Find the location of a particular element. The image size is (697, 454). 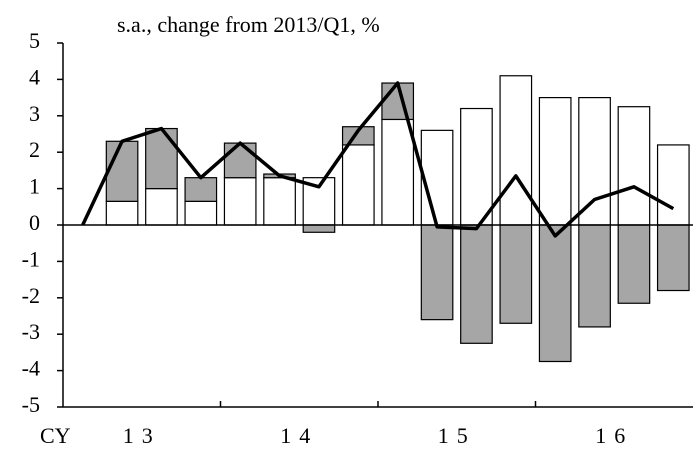

y-tick-label: -5 is located at coordinates (31, 404).